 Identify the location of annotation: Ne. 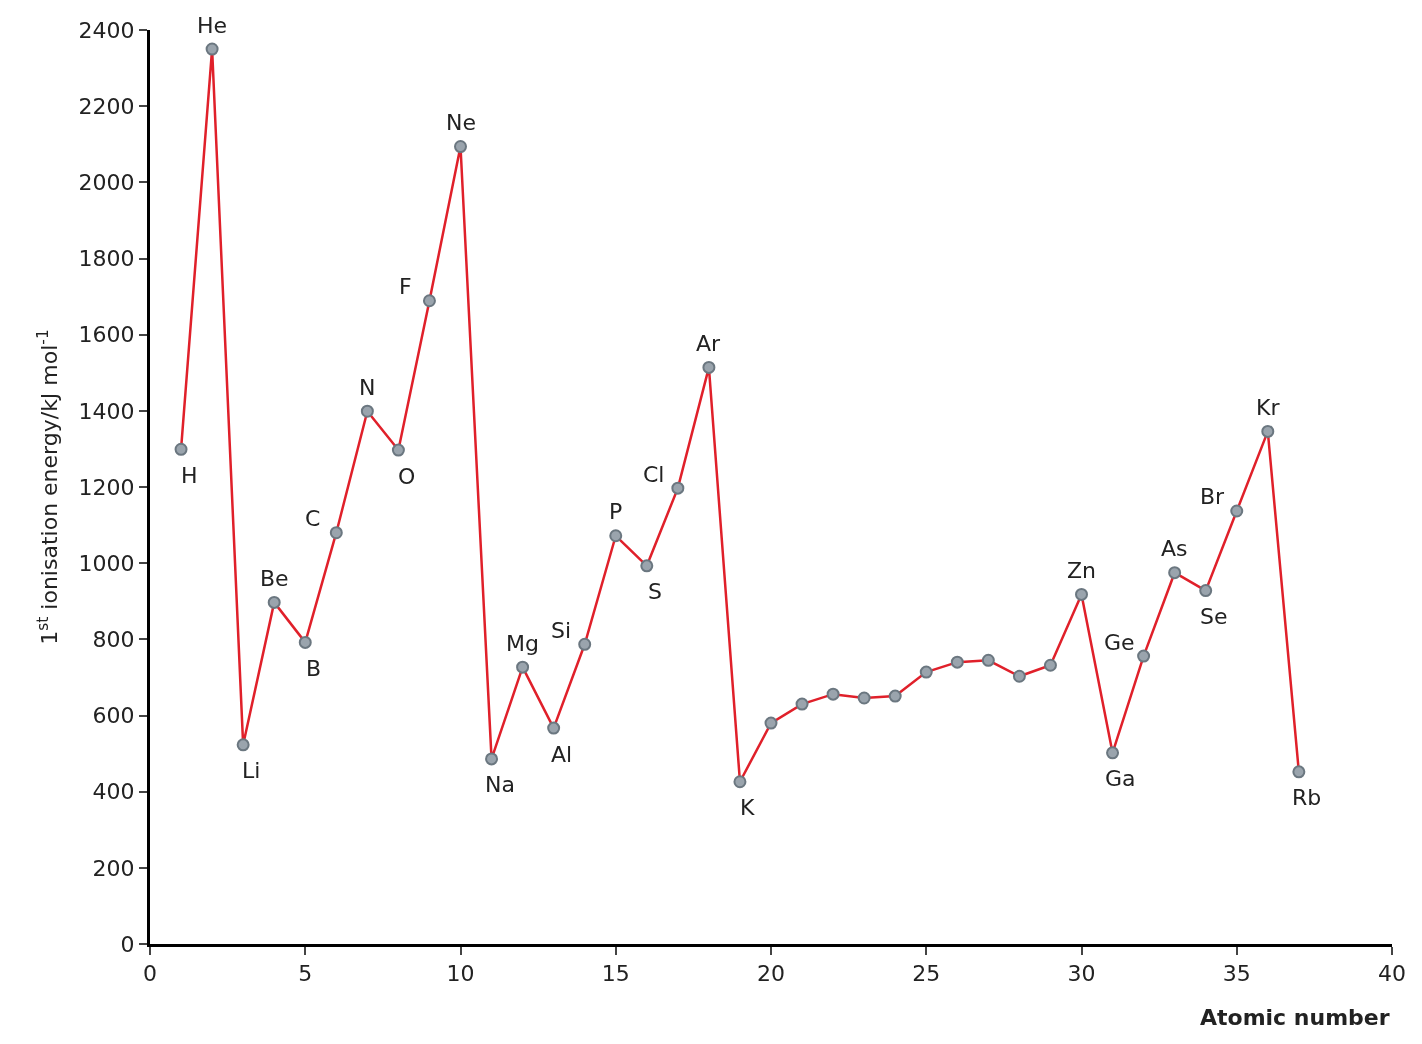
(461, 122).